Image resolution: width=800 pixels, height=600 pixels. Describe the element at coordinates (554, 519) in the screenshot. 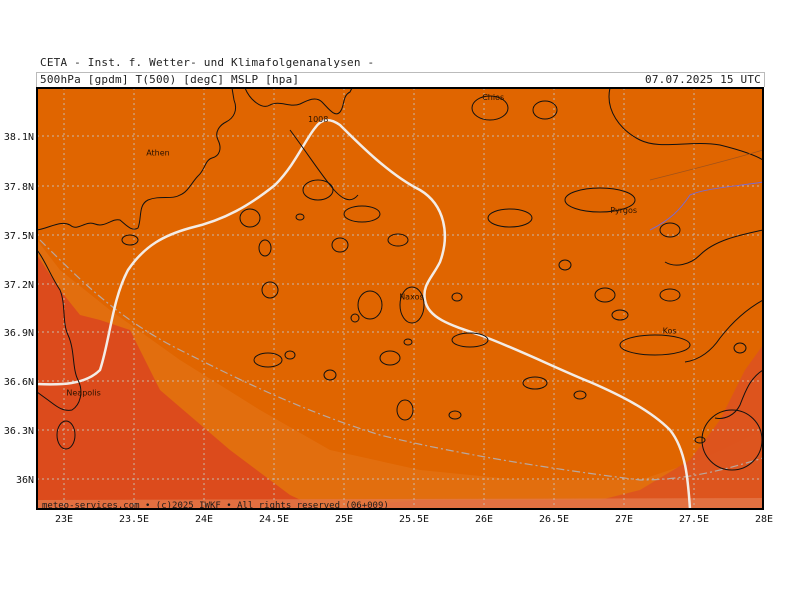

I see `lon-label: 26.5E` at that location.